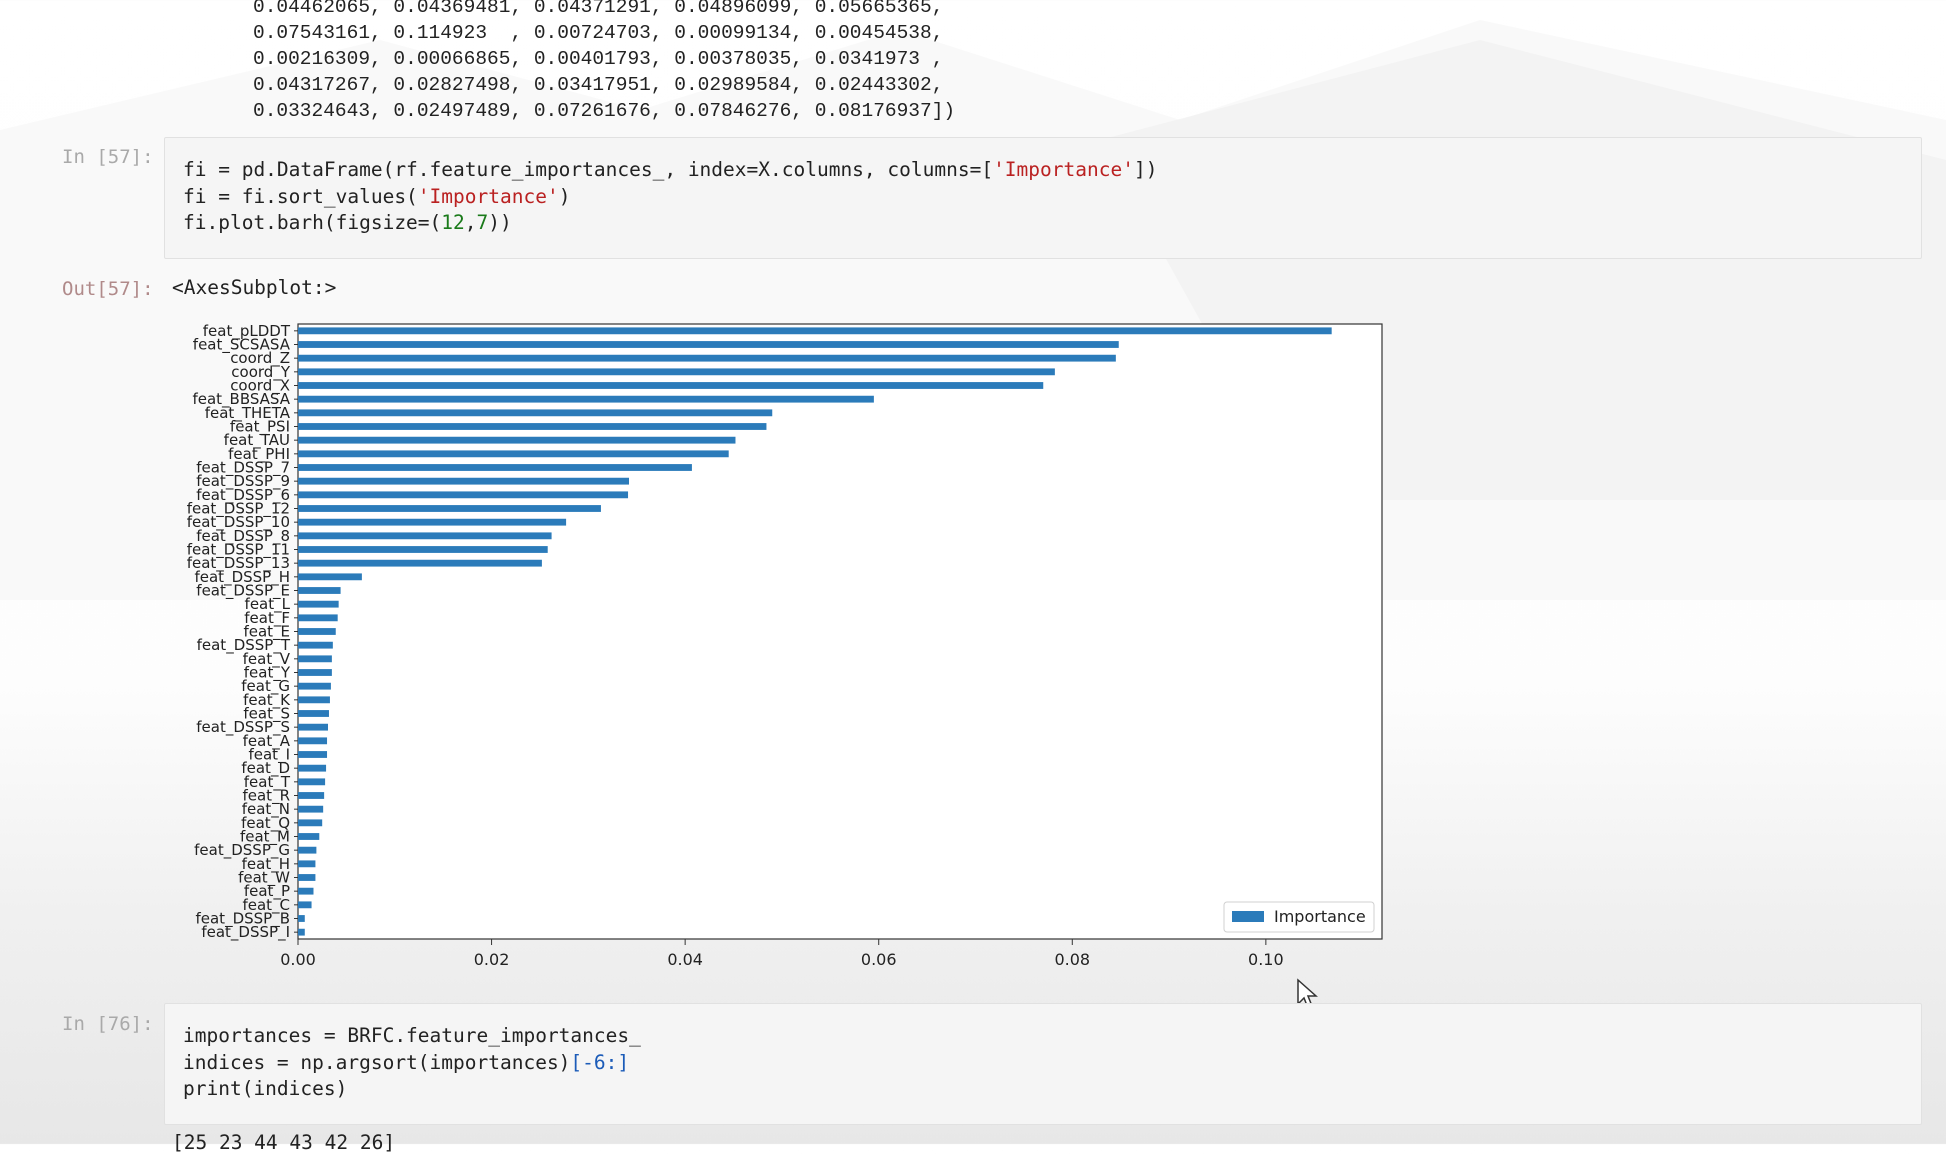 The image size is (1946, 1154). What do you see at coordinates (492, 959) in the screenshot?
I see `x-tick-label: 0.02` at bounding box center [492, 959].